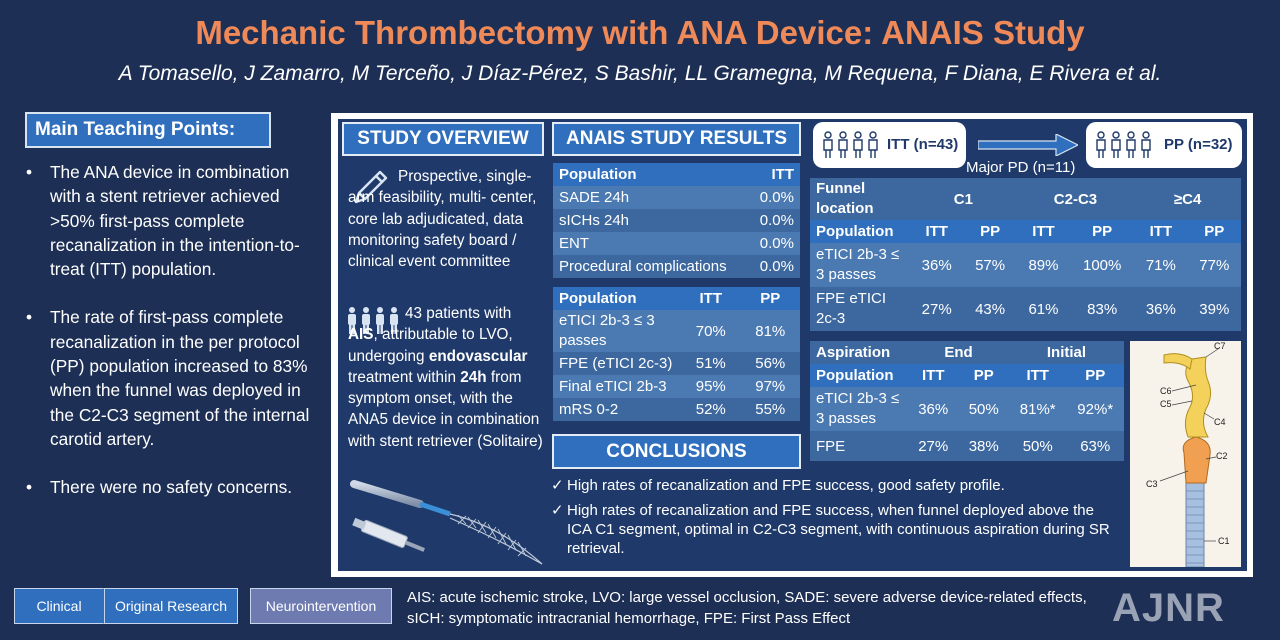 This screenshot has width=1280, height=640. What do you see at coordinates (1037, 409) in the screenshot?
I see `table-cell: 81%*` at bounding box center [1037, 409].